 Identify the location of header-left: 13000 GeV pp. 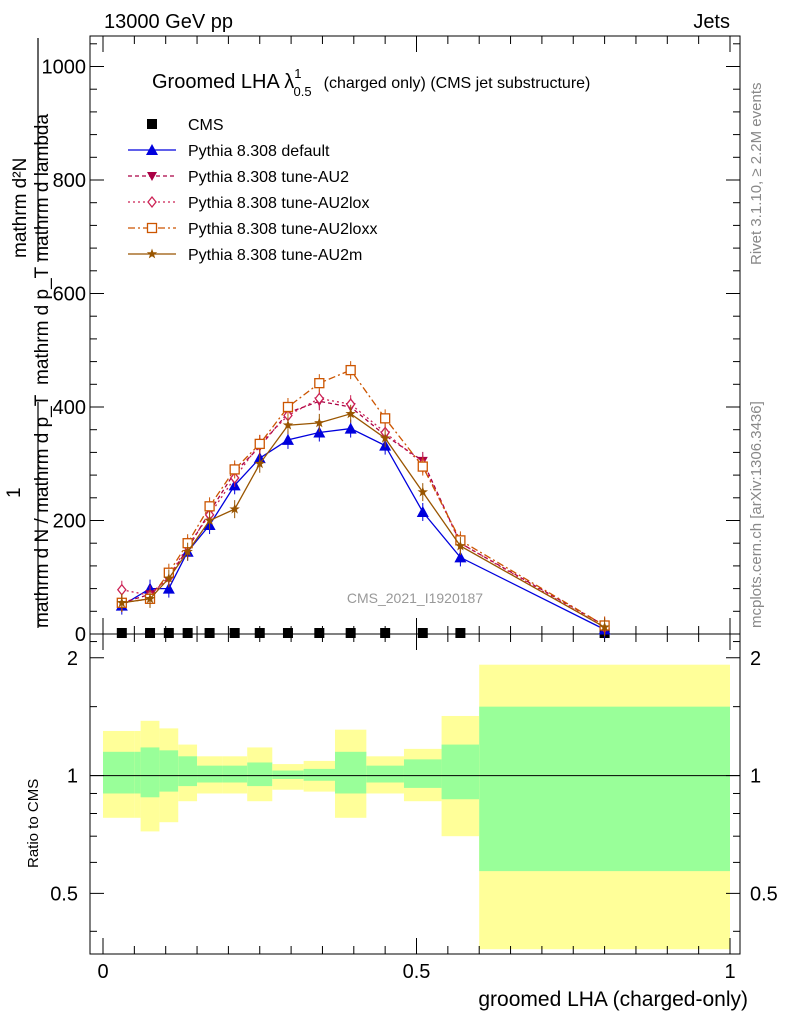
(168, 22).